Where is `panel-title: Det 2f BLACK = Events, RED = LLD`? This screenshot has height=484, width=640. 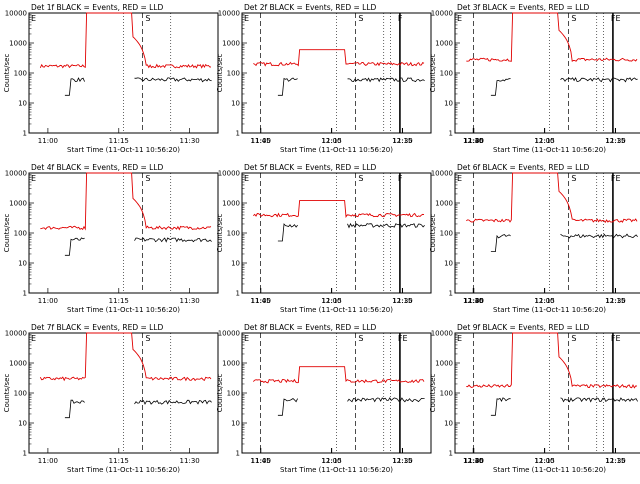 panel-title: Det 2f BLACK = Events, RED = LLD is located at coordinates (310, 7).